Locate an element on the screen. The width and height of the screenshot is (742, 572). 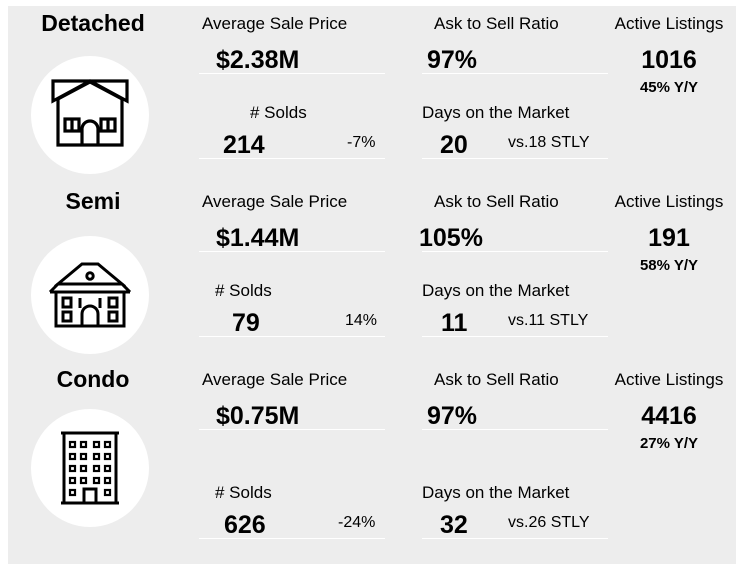
condo-solds-label: # Solds is located at coordinates (243, 492).